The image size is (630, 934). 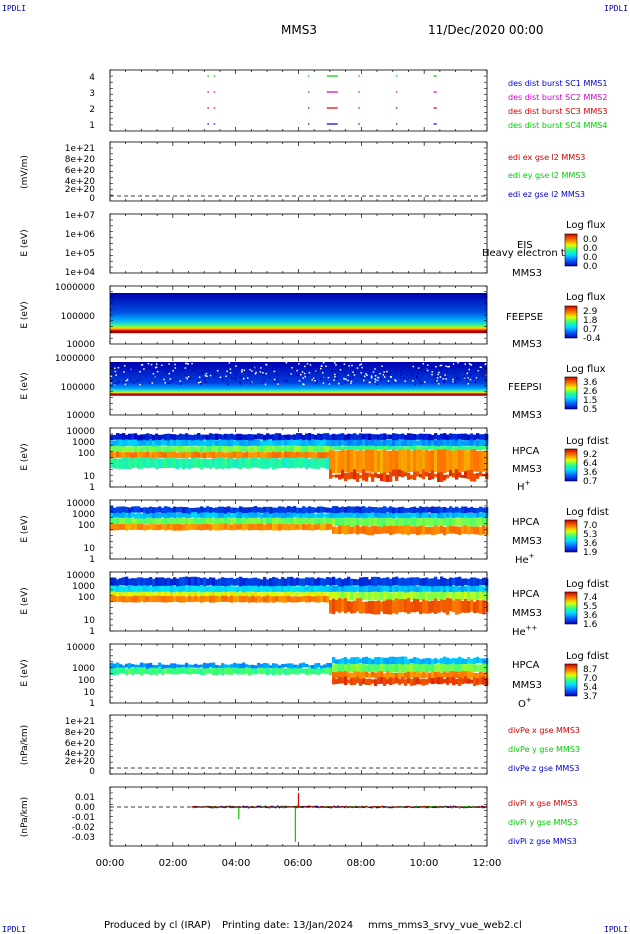 What do you see at coordinates (80, 182) in the screenshot?
I see `ytick-label: 4e+20` at bounding box center [80, 182].